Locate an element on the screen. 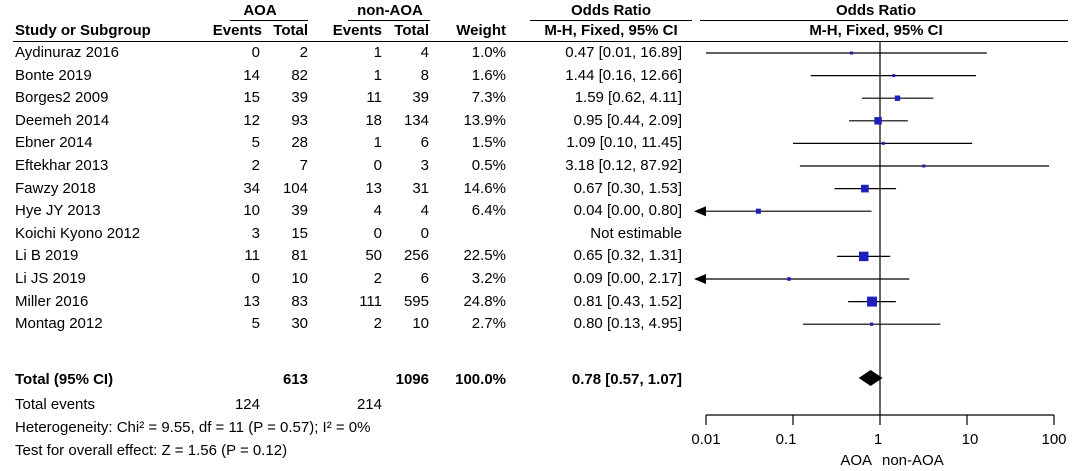 The image size is (1084, 471). ci-text-value: 1.59 [0.62, 4.11] is located at coordinates (628, 98).